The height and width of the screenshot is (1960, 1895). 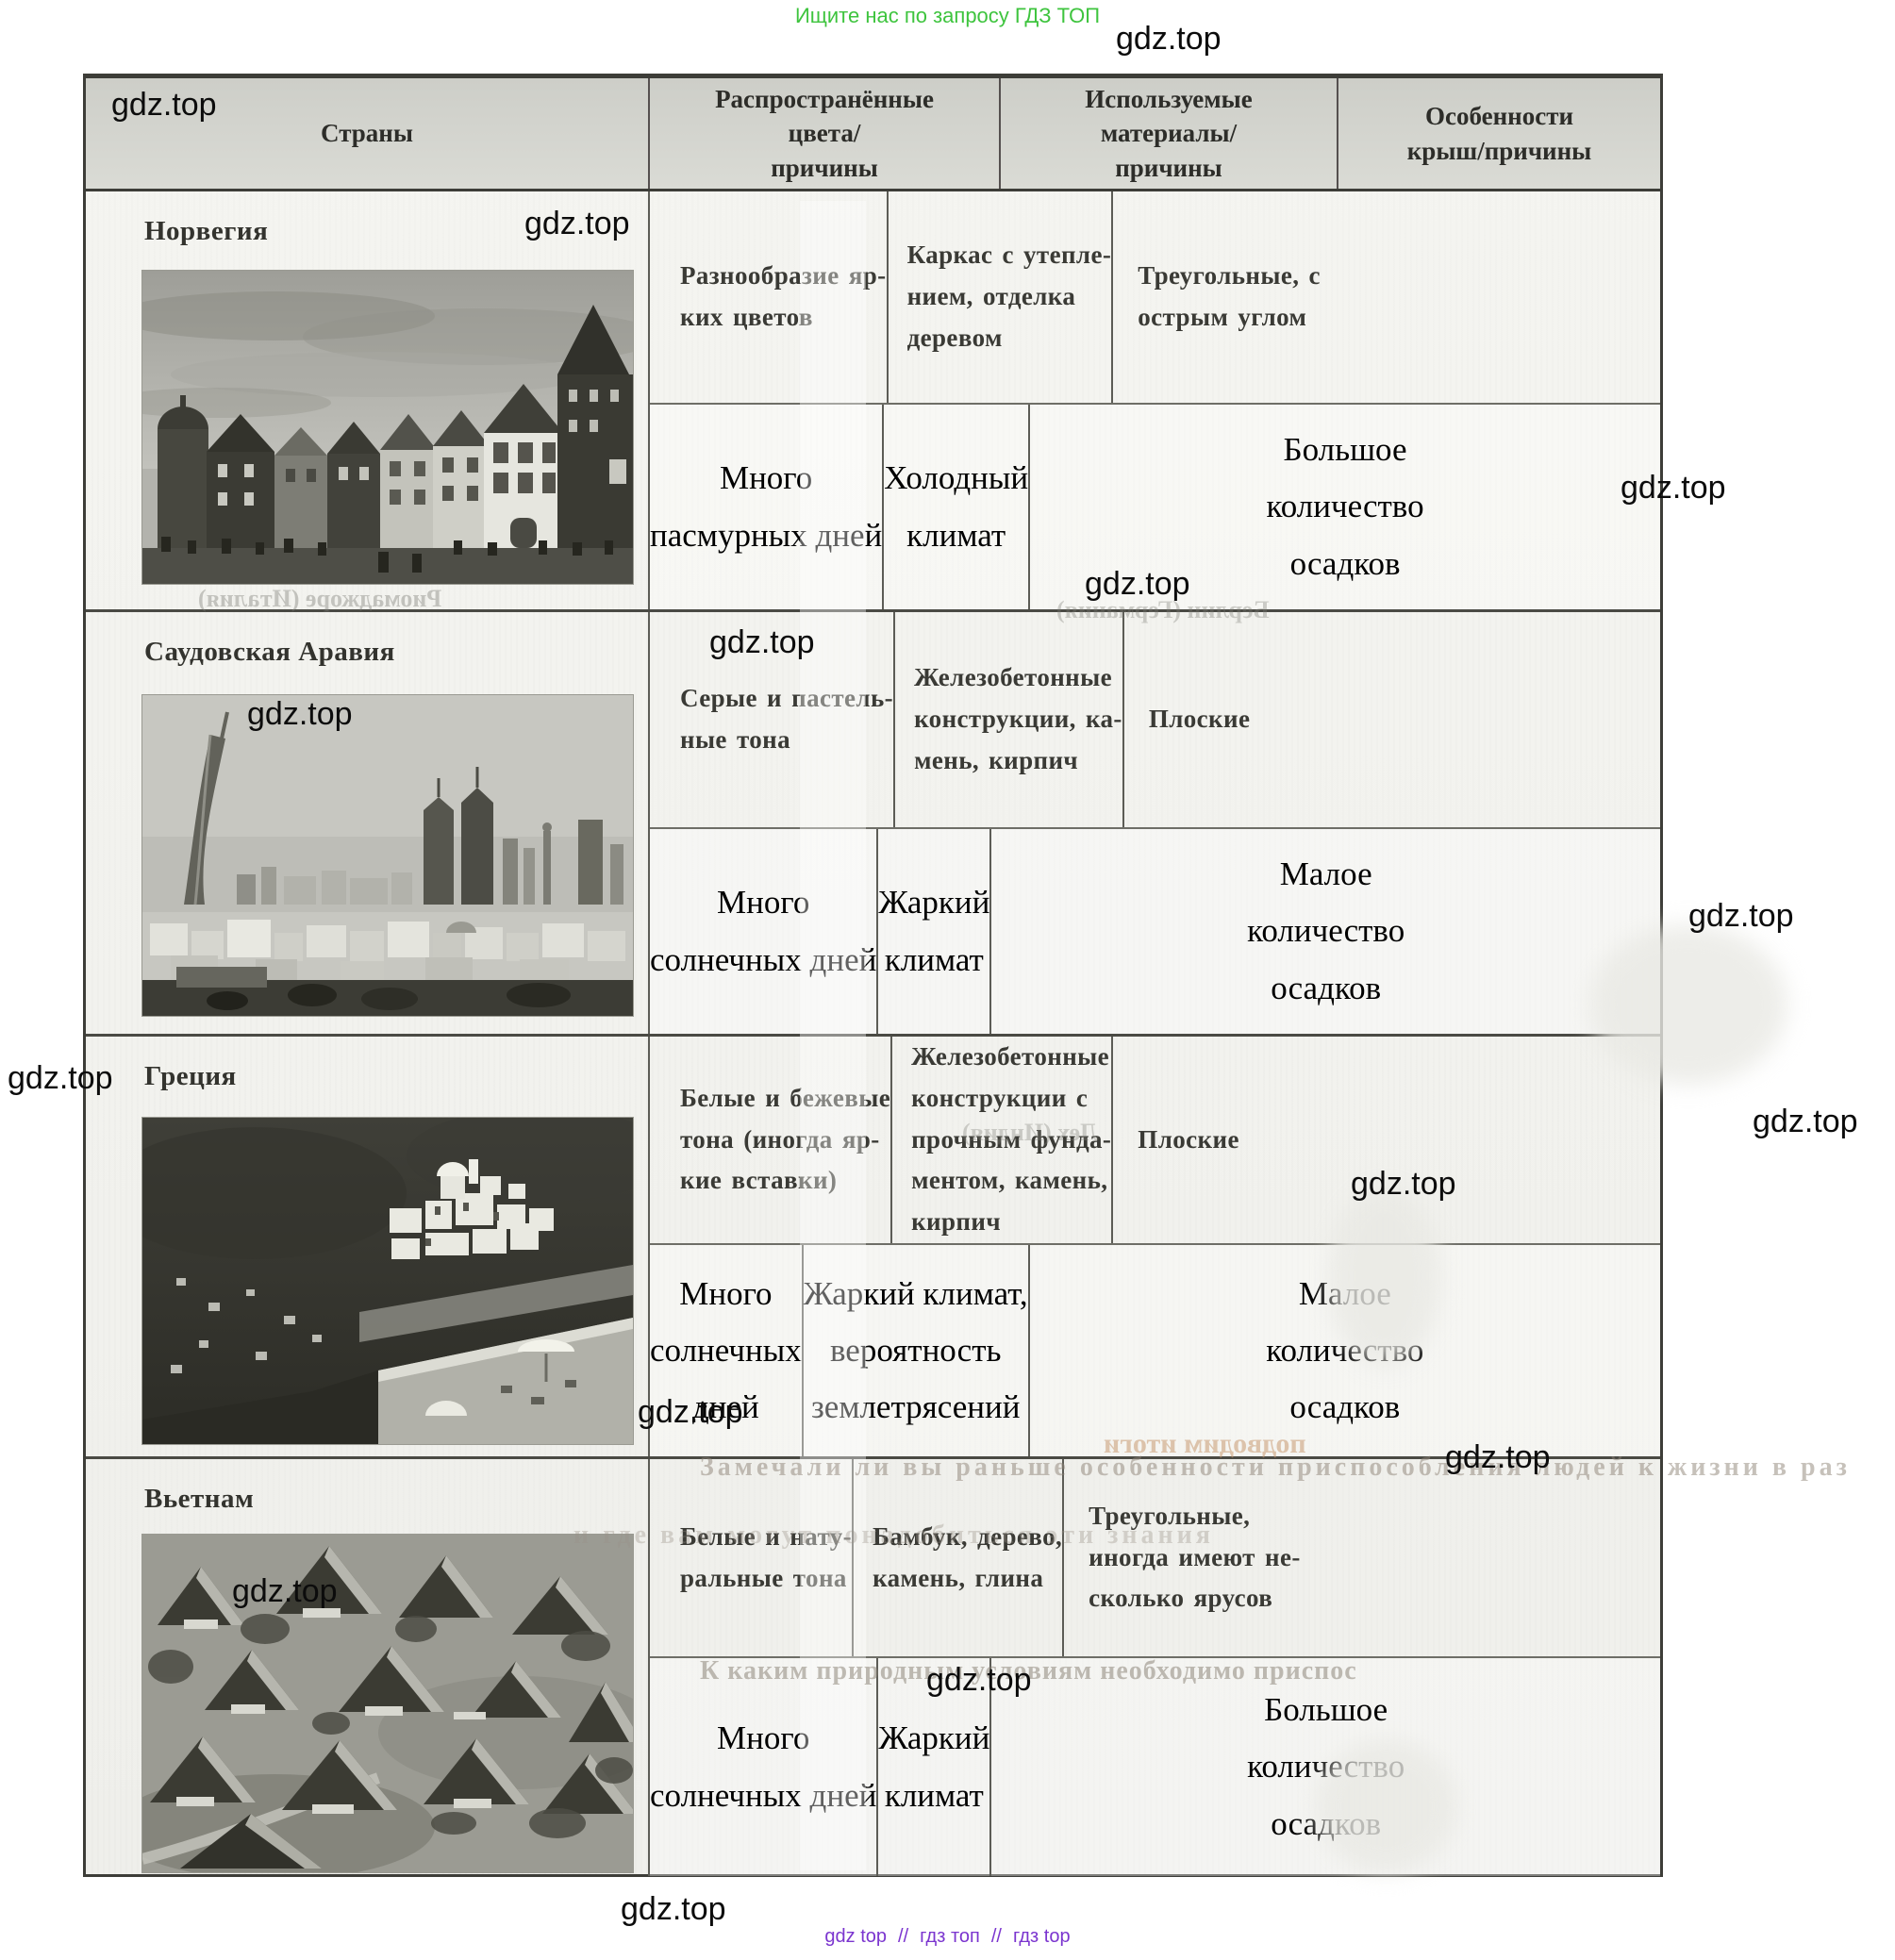 I want to click on country-cell-saudi-arabia: Саудовская Аравия, so click(x=368, y=823).